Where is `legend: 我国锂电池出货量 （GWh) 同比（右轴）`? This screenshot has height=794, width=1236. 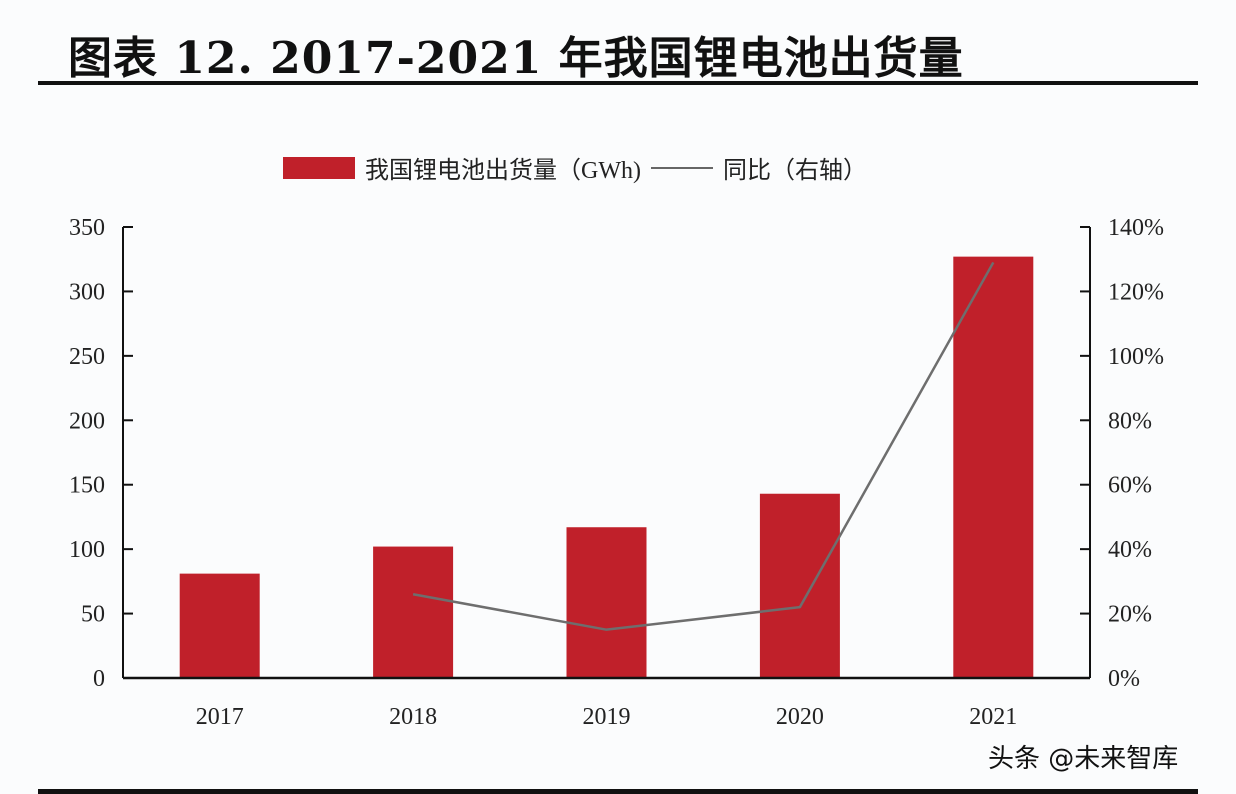
legend: 我国锂电池出货量 （GWh) 同比（右轴） is located at coordinates (575, 167).